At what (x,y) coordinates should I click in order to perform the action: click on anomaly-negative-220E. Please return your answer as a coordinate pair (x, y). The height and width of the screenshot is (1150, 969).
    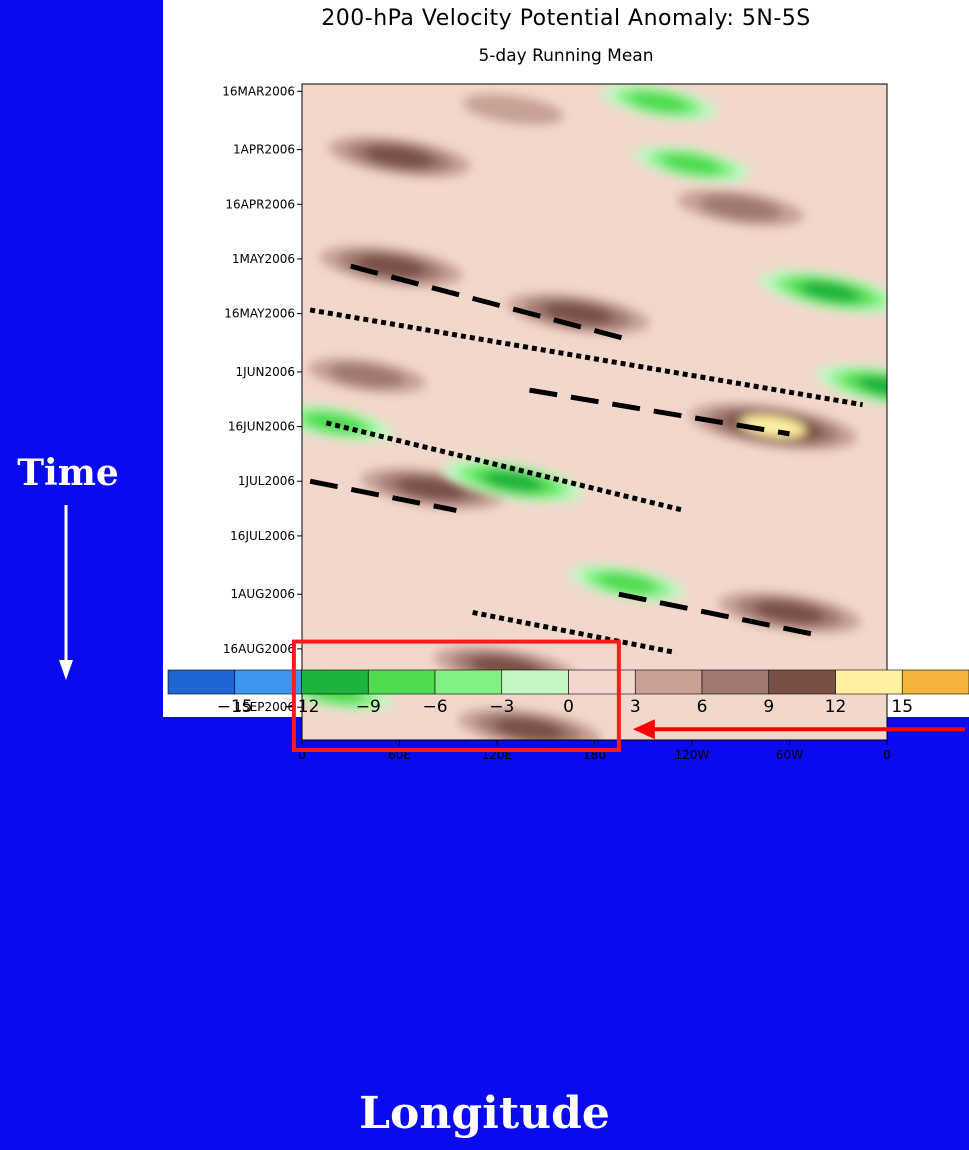
    Looking at the image, I should click on (659, 102).